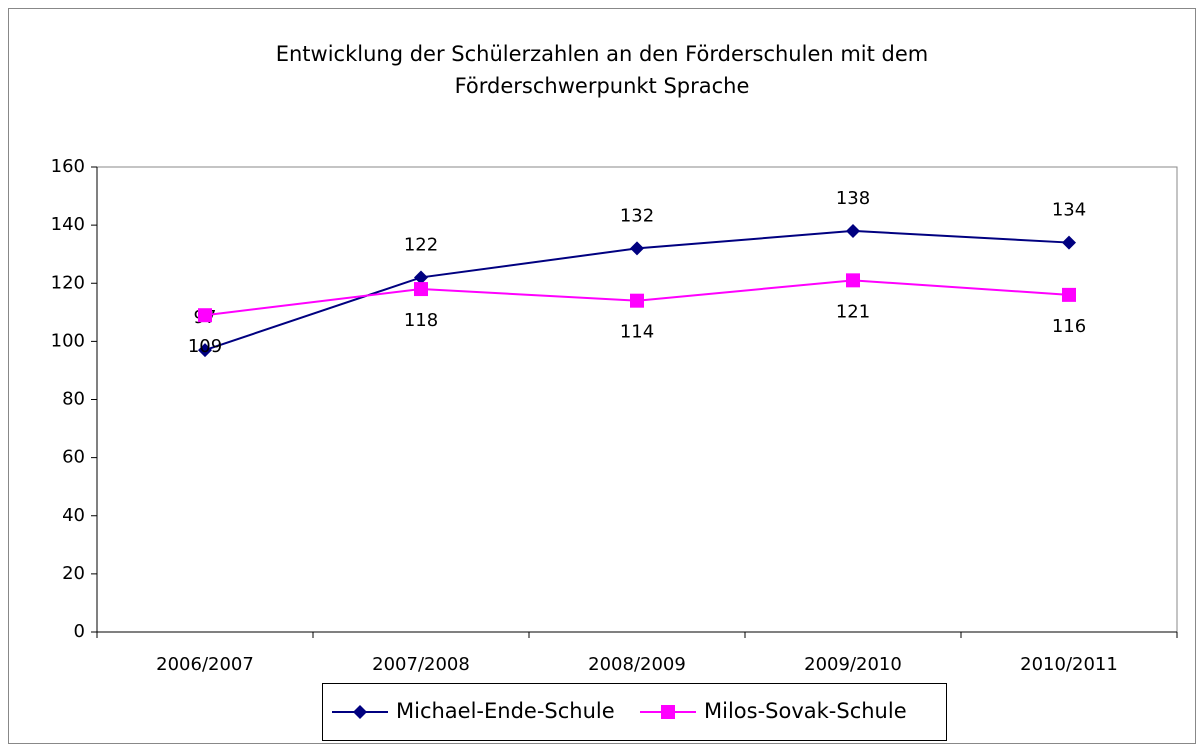 The width and height of the screenshot is (1204, 752). I want to click on legend-label: Milos-Sovak-Schule, so click(805, 711).